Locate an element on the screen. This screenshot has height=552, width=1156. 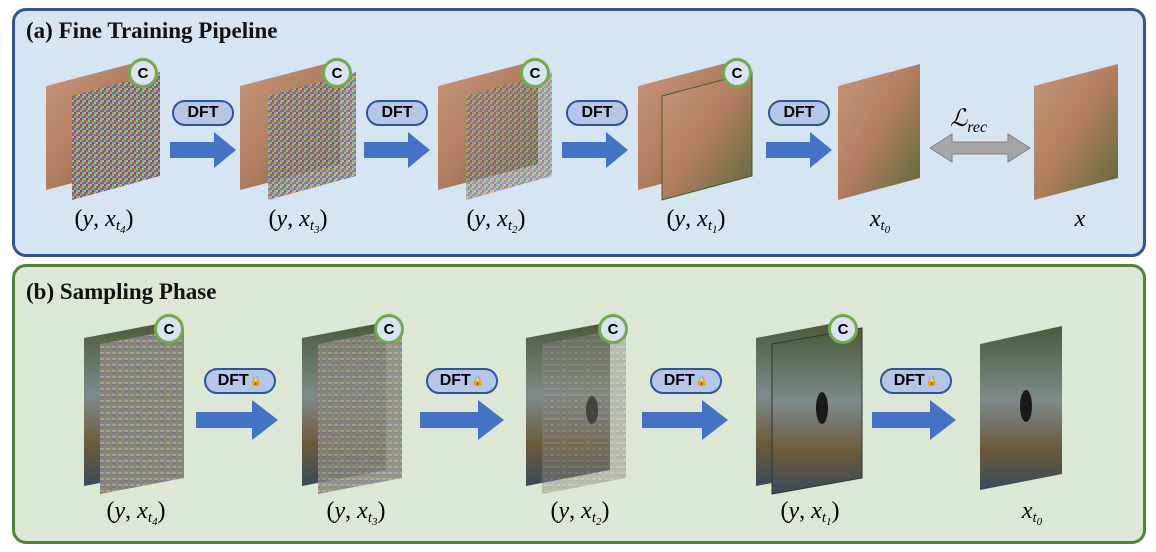
label-y-xt4-b: (y, xt4) is located at coordinates (136, 513).